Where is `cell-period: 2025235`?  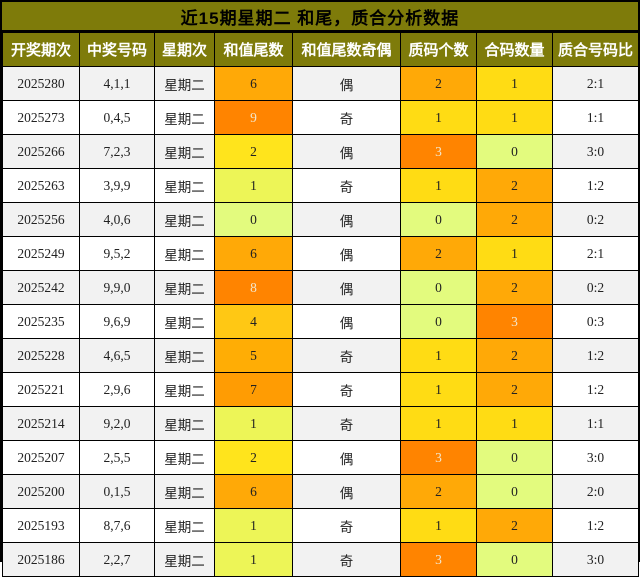
cell-period: 2025235 is located at coordinates (41, 321).